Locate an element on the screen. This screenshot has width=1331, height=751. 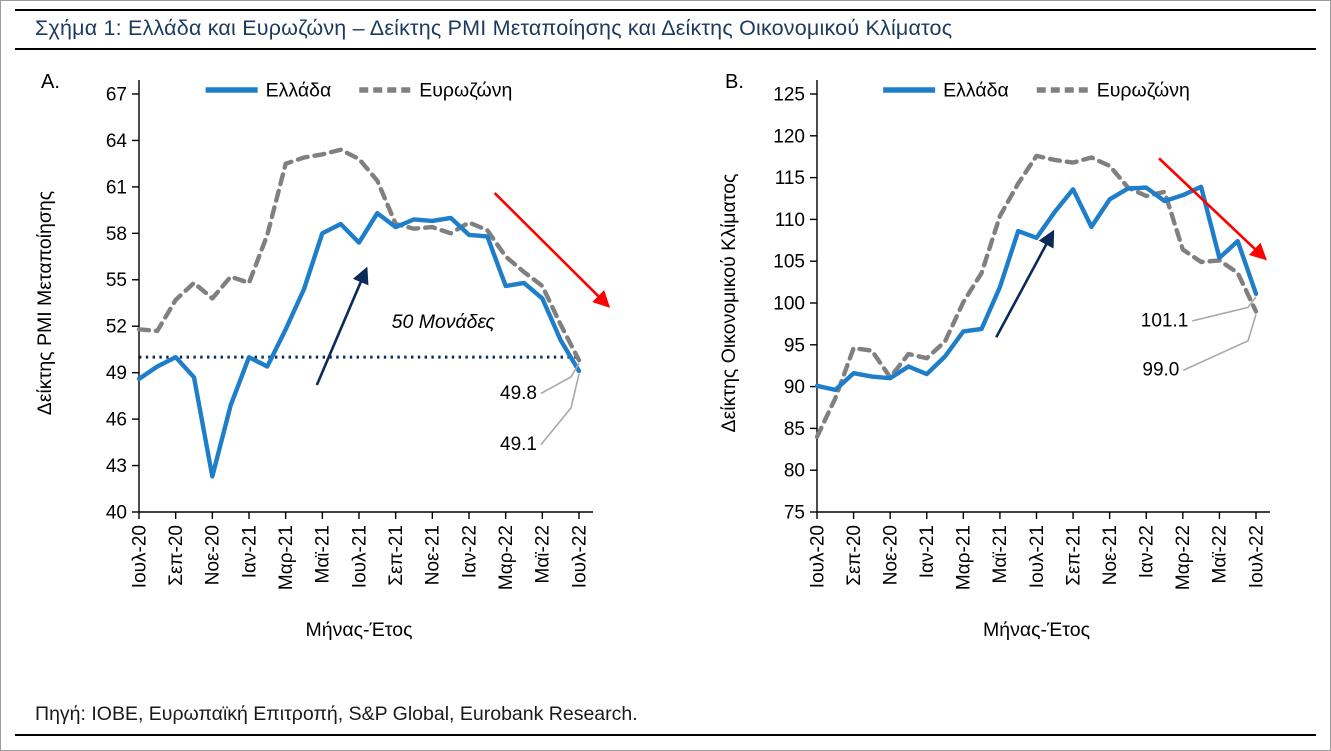
callout-eurozone-last: 99.0 is located at coordinates (1199, 347).